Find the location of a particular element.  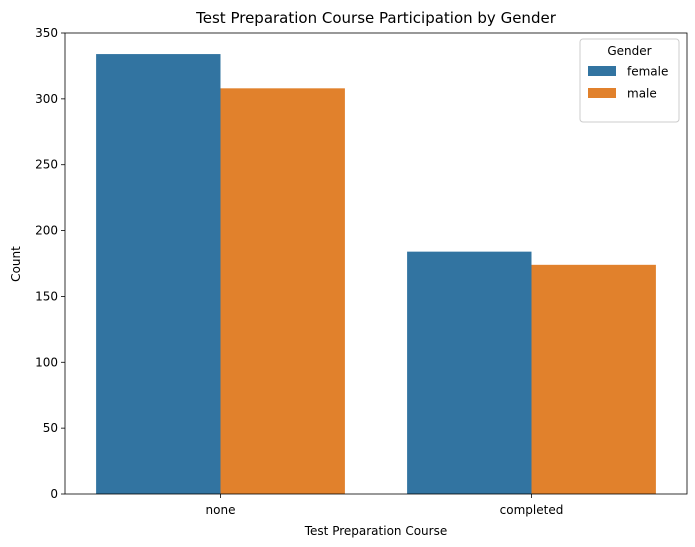

legend-label-male: male is located at coordinates (642, 94).